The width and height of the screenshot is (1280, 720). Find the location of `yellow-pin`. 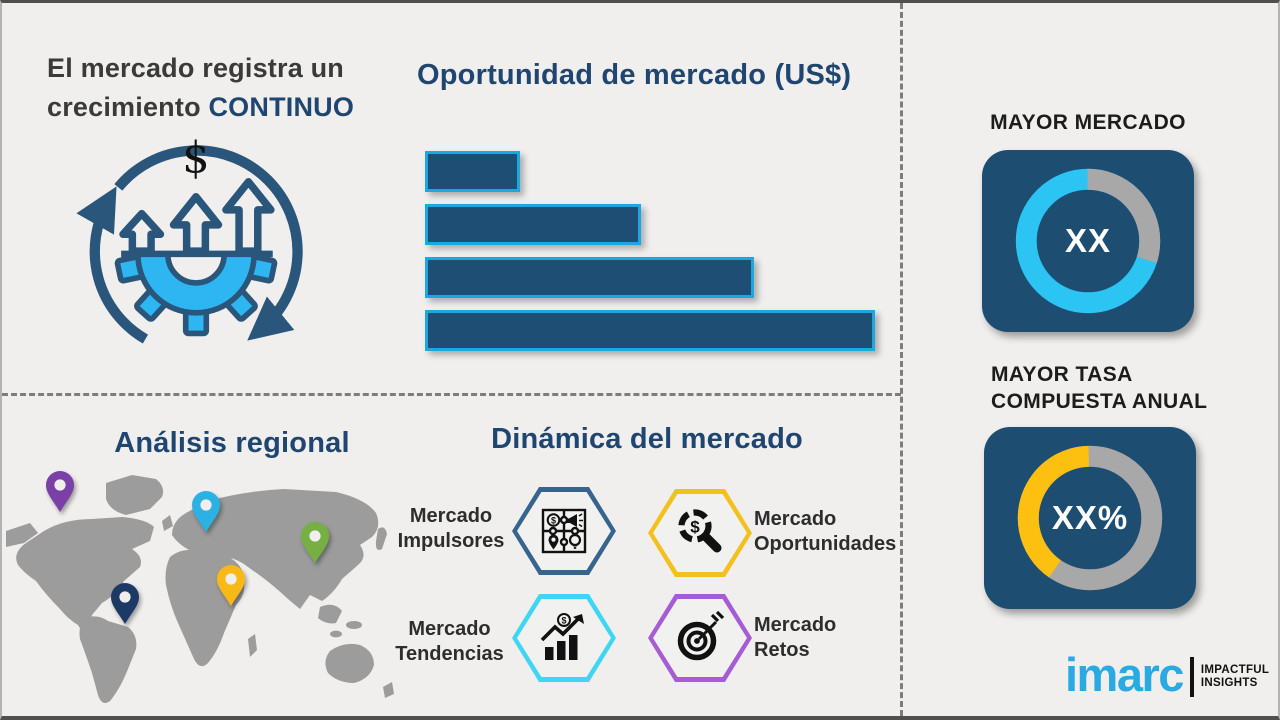

yellow-pin is located at coordinates (231, 585).